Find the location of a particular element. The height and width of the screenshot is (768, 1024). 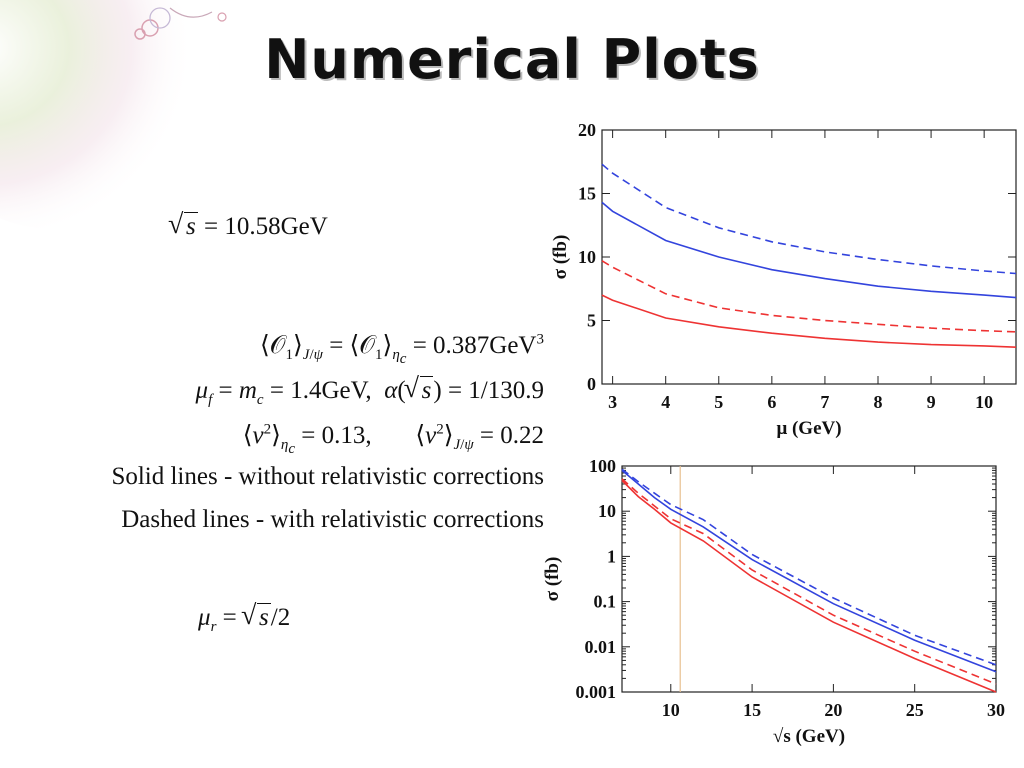

x-tick-label: 7 is located at coordinates (824, 402).